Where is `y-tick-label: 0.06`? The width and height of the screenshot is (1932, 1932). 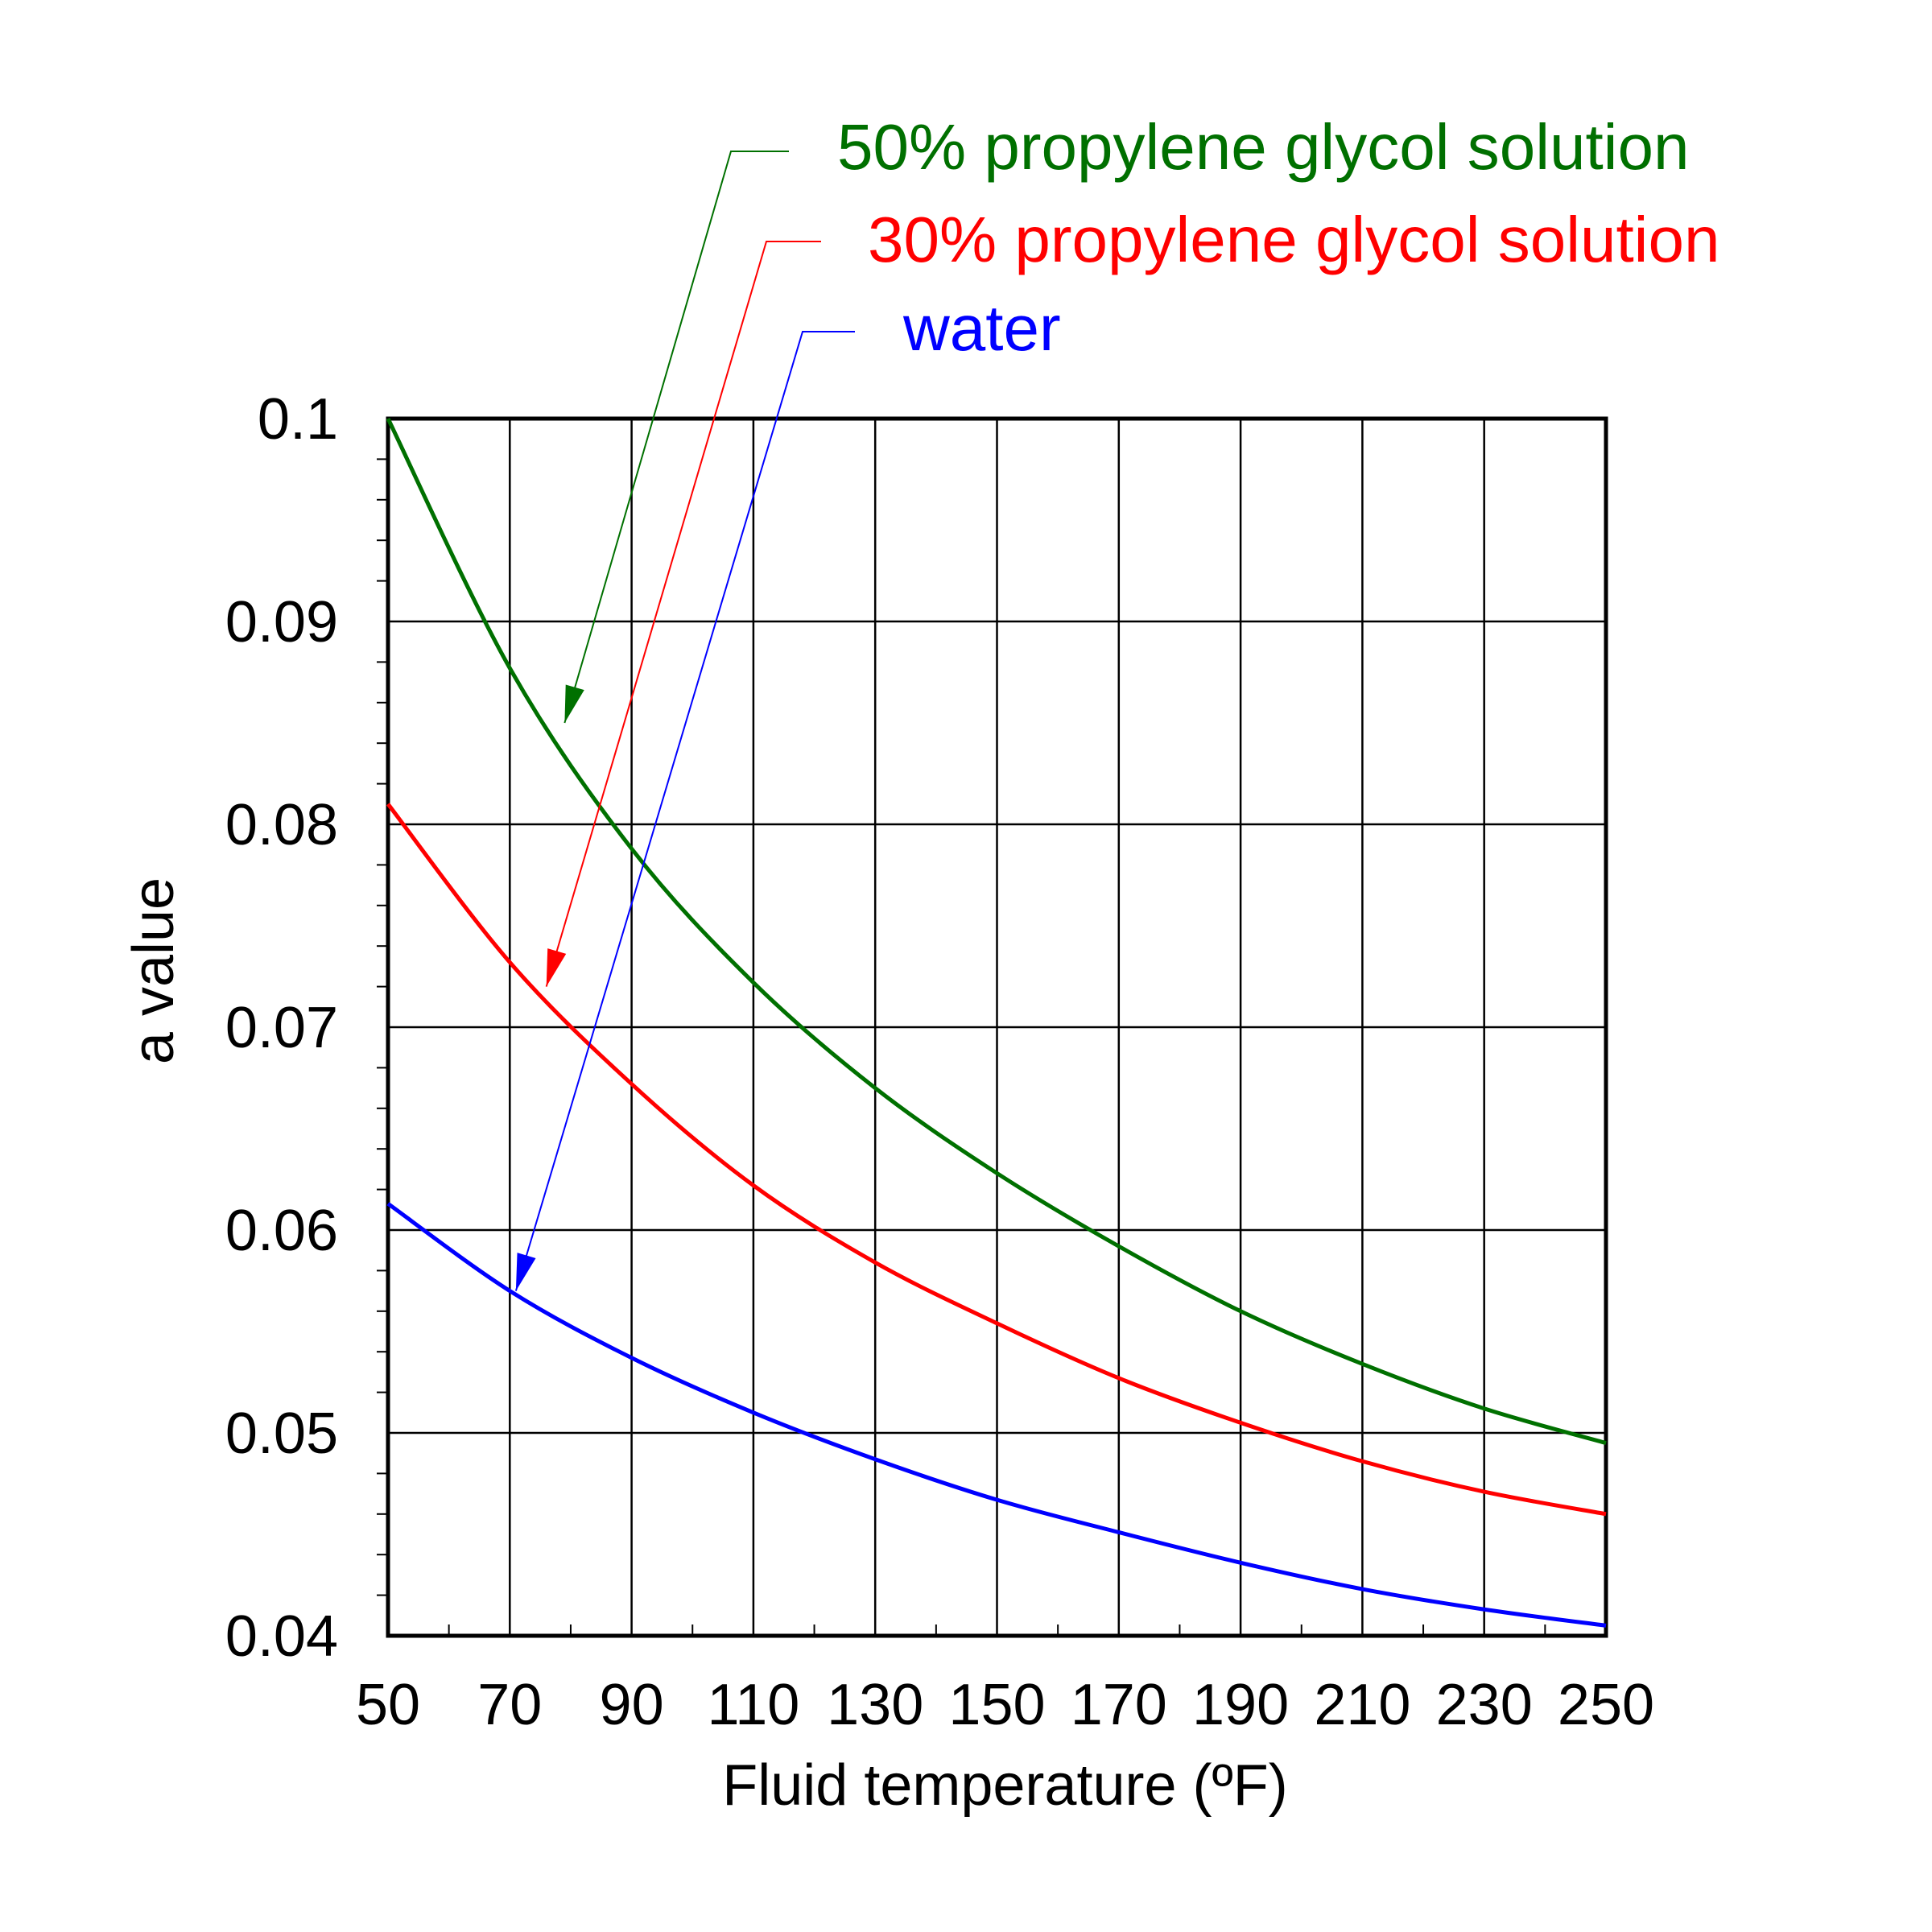
y-tick-label: 0.06 is located at coordinates (281, 1231).